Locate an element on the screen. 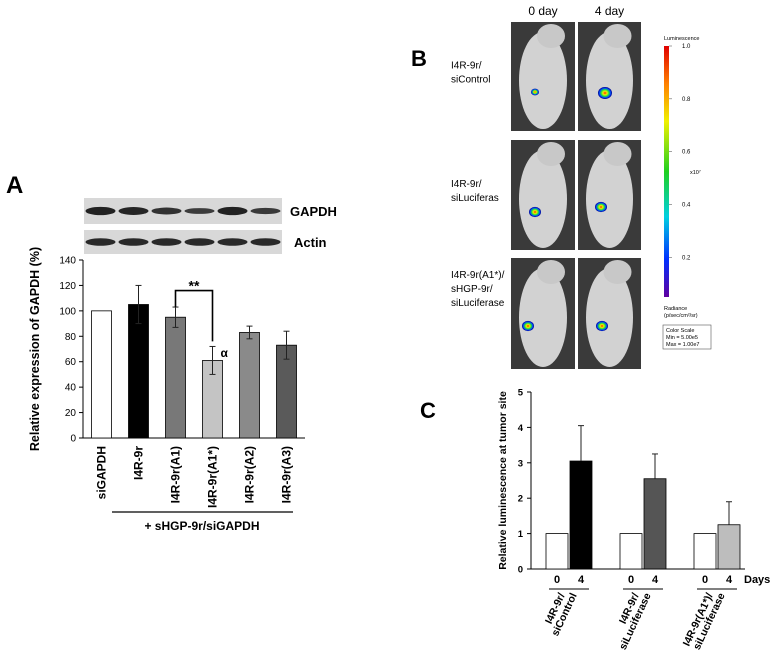 This screenshot has width=776, height=661. colorbar-tick-label: 0.4 is located at coordinates (686, 206).